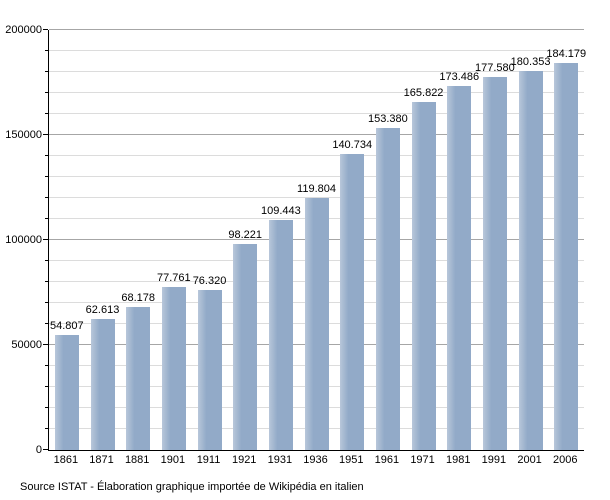 This screenshot has height=500, width=610. What do you see at coordinates (66, 460) in the screenshot?
I see `x-axis-label: 1861` at bounding box center [66, 460].